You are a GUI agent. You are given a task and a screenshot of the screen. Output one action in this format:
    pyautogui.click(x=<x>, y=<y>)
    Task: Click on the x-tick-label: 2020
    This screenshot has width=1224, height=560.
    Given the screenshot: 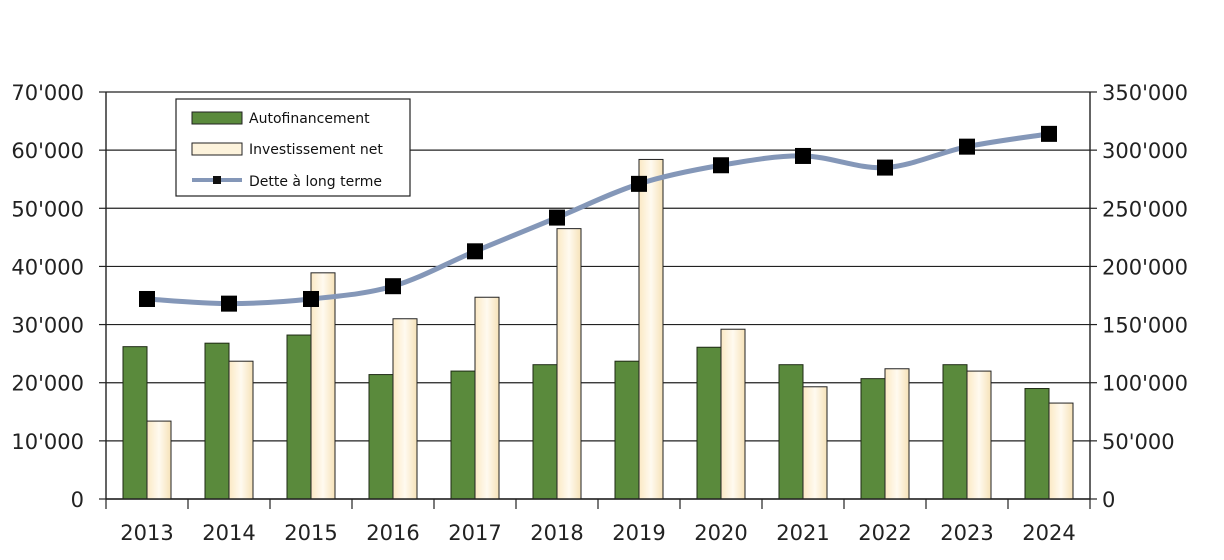 What is the action you would take?
    pyautogui.click(x=720, y=533)
    